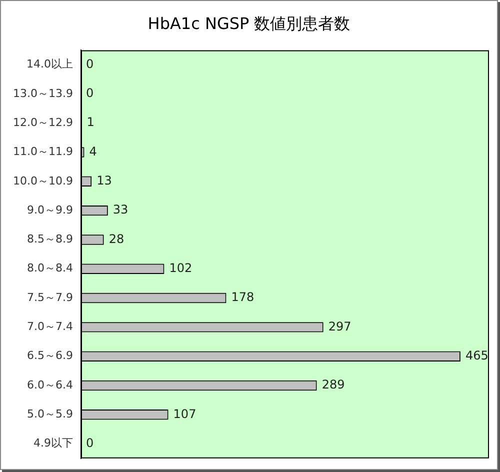  What do you see at coordinates (476, 355) in the screenshot?
I see `data-label: 465` at bounding box center [476, 355].